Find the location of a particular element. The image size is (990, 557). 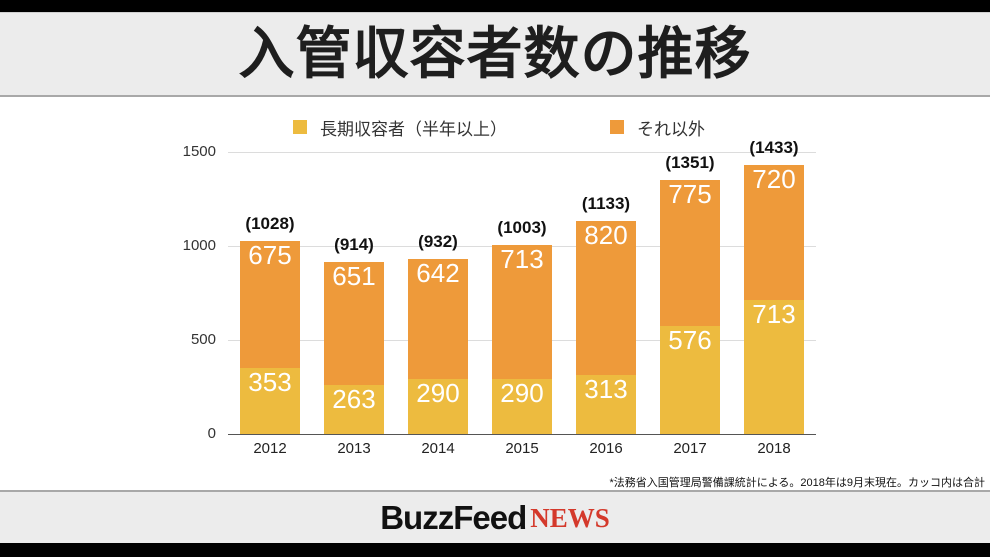

page-title: 入管収容者数の推移 is located at coordinates (495, 53).